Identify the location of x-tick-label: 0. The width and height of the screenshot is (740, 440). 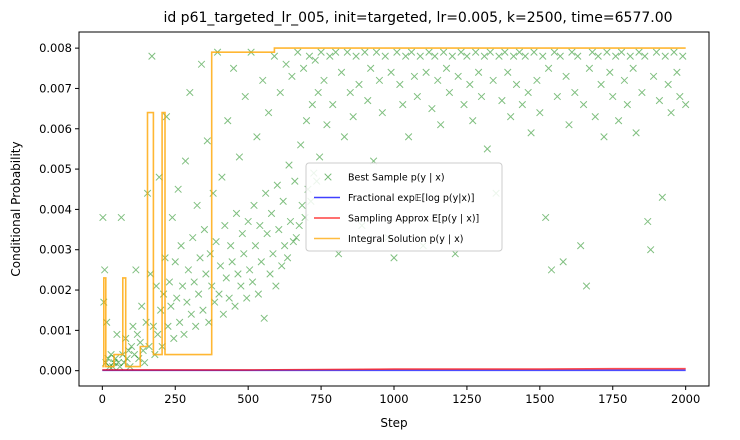
(102, 399).